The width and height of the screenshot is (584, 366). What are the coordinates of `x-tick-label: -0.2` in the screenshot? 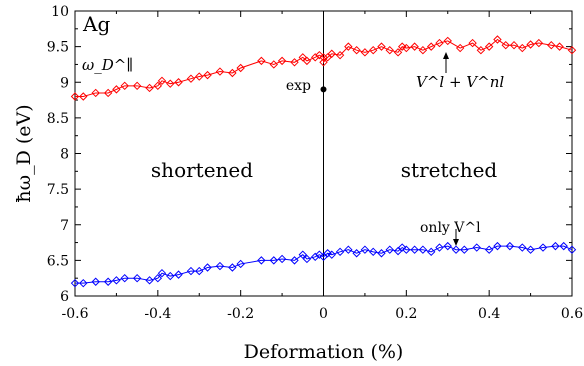 It's located at (240, 314).